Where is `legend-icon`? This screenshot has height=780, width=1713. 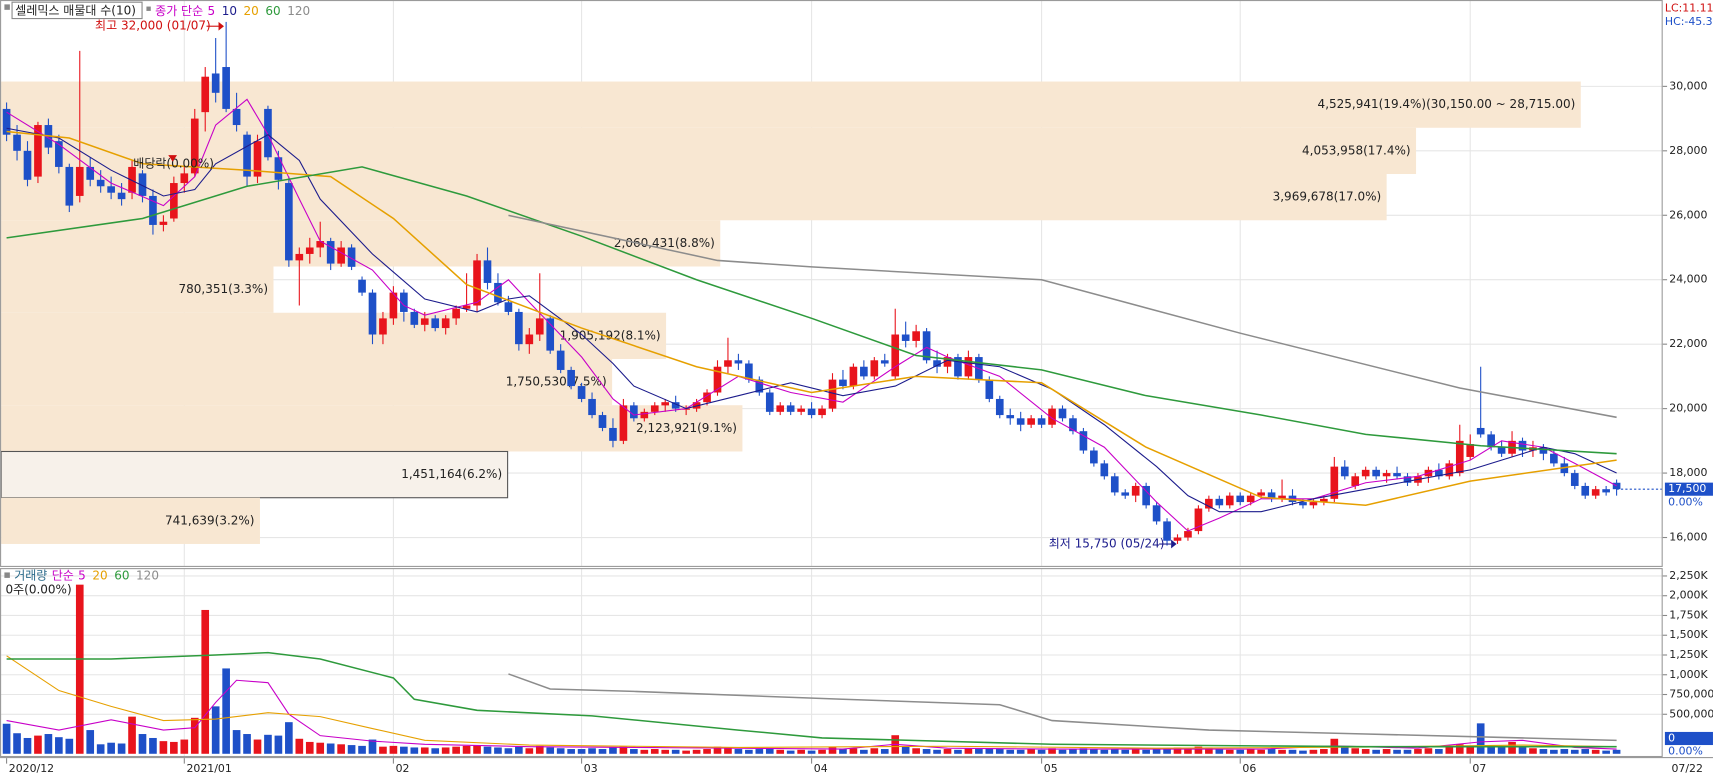 legend-icon is located at coordinates (148, 8).